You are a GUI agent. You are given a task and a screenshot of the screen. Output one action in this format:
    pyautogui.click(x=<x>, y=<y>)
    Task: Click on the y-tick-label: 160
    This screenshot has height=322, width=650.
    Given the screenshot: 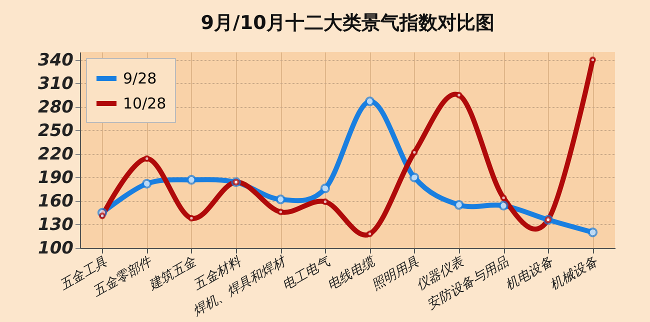 What is the action you would take?
    pyautogui.click(x=56, y=201)
    